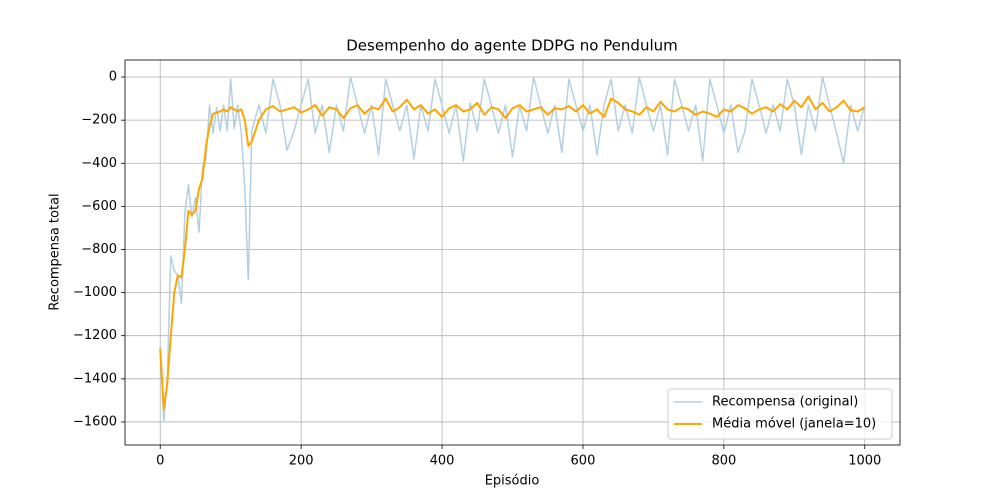  Describe the element at coordinates (99, 120) in the screenshot. I see `y-tick-label: −200` at that location.